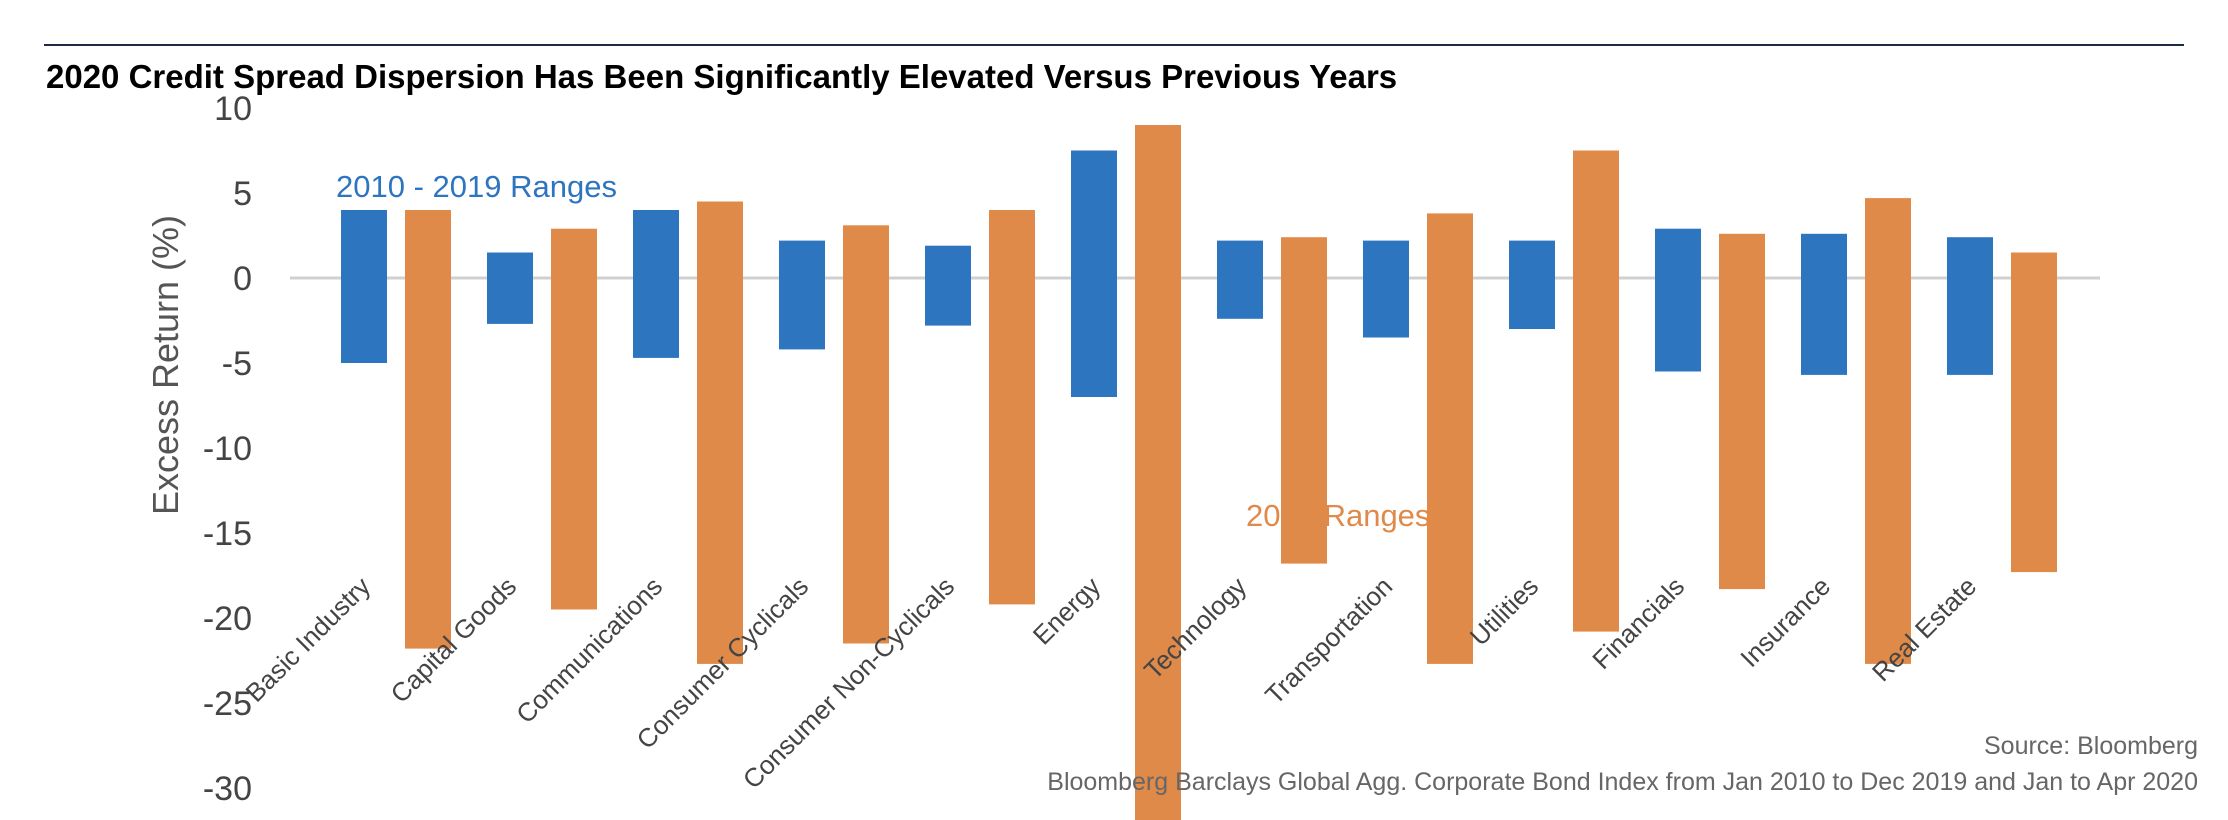 Image resolution: width=2228 pixels, height=820 pixels. I want to click on bar-2020-financials, so click(1742, 411).